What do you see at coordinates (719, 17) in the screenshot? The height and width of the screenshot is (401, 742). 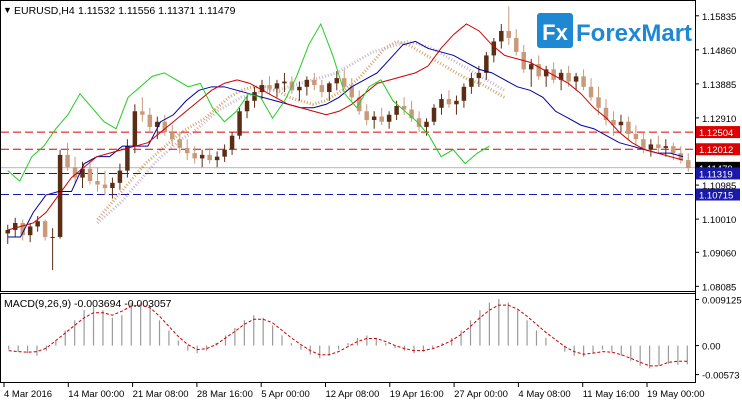 I see `price-tick-label: 1.15835` at bounding box center [719, 17].